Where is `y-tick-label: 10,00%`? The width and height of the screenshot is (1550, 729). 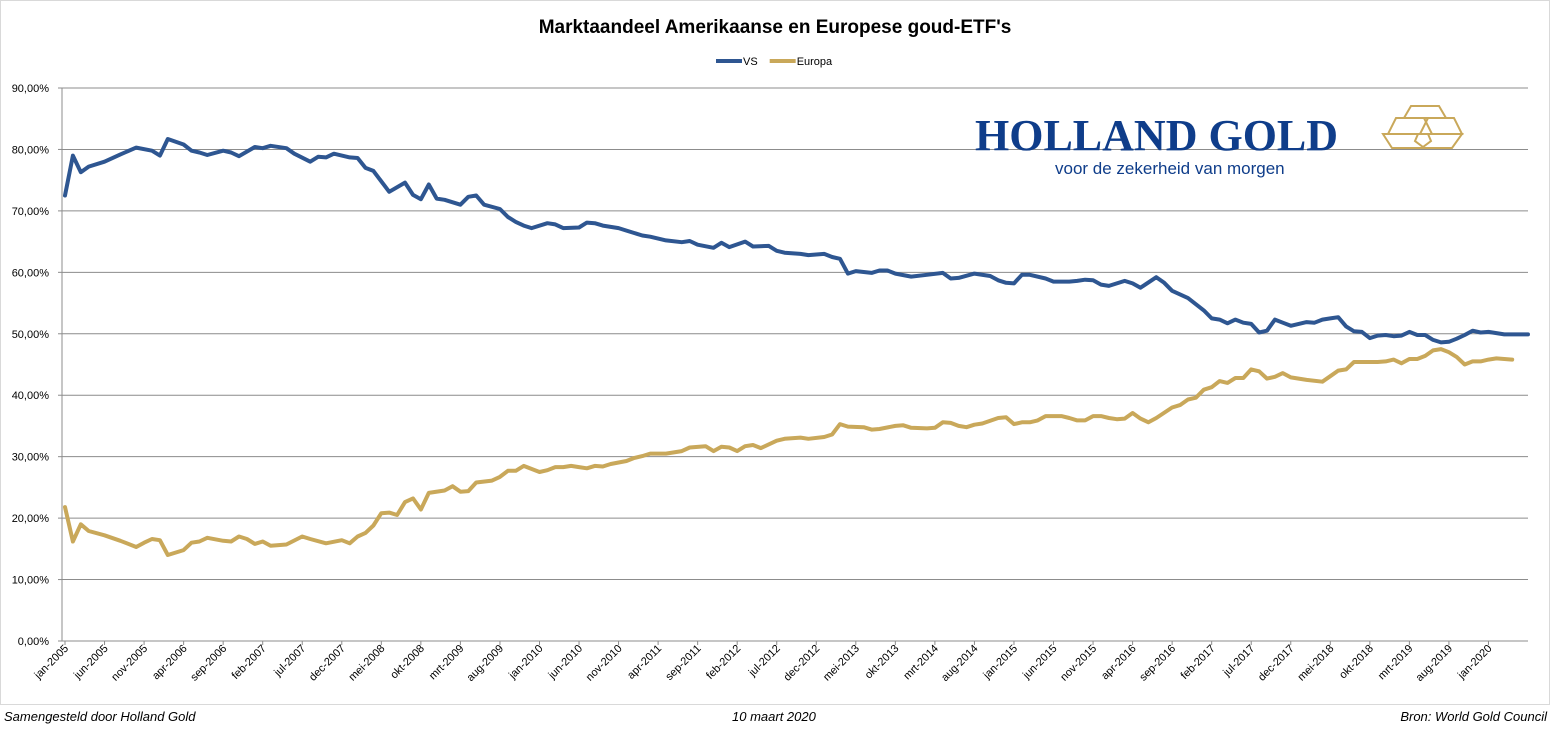
y-tick-label: 10,00% is located at coordinates (31, 581).